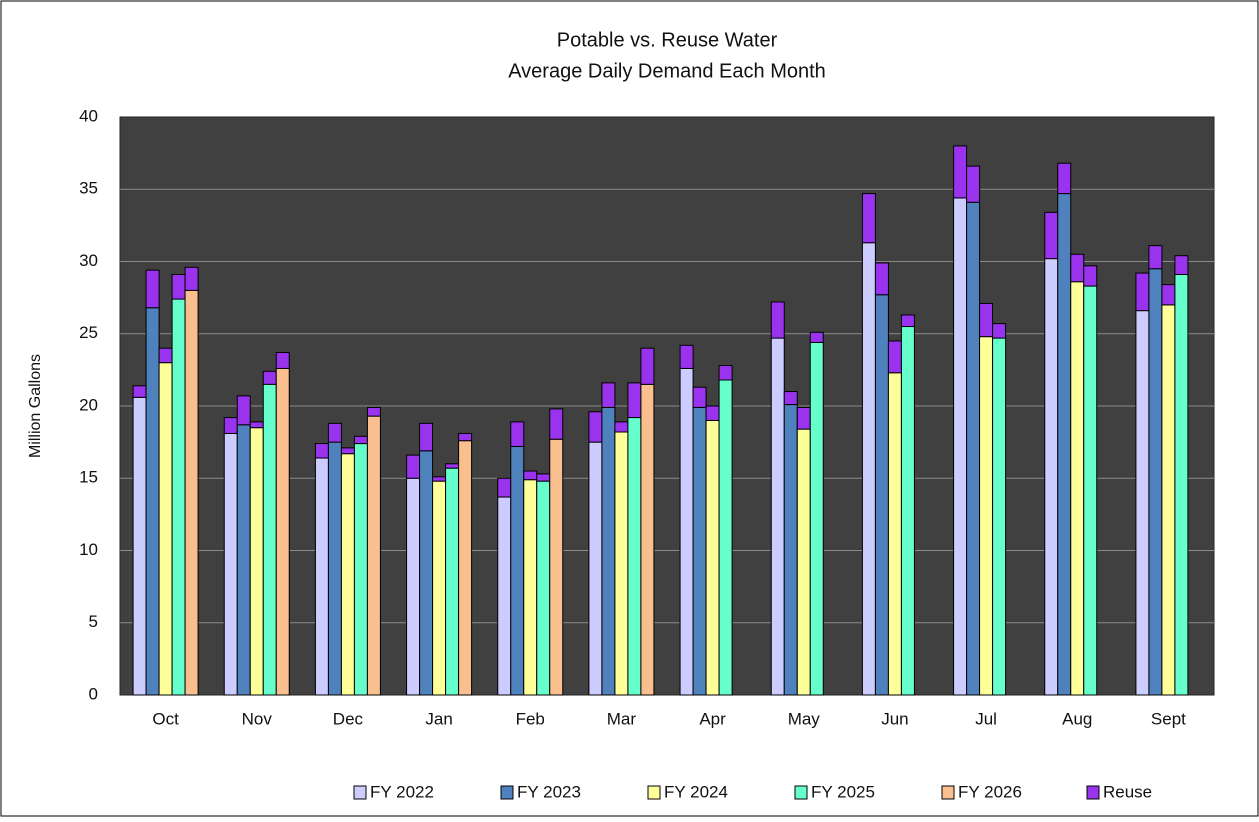 The image size is (1259, 822). Describe the element at coordinates (88, 260) in the screenshot. I see `y-tick-label: 30` at that location.